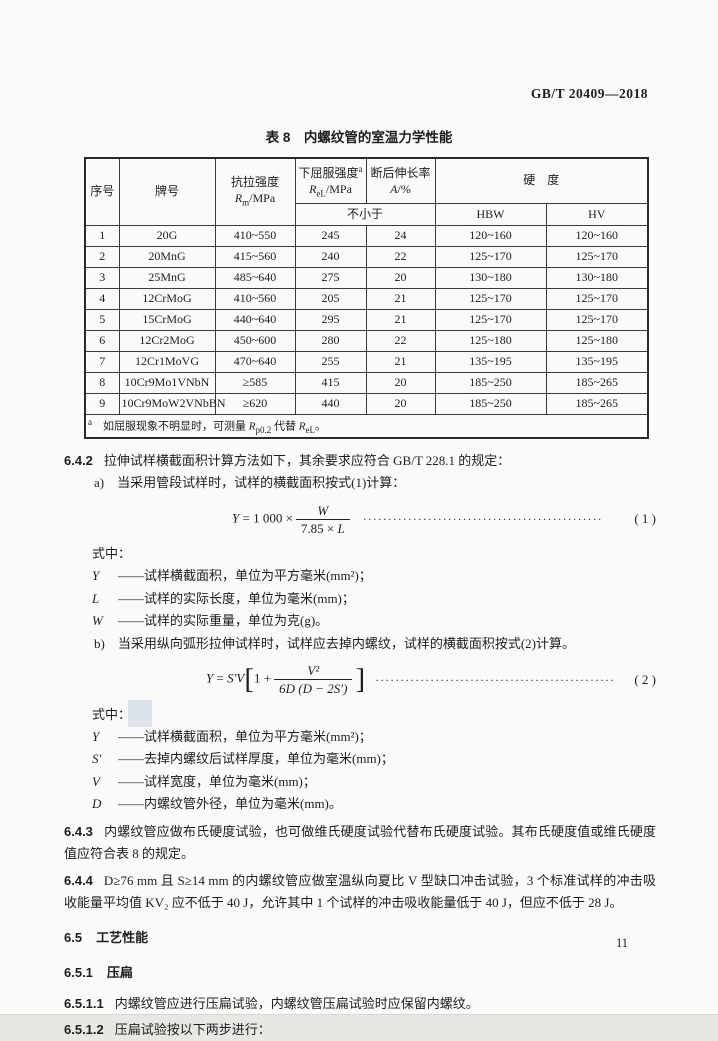 The width and height of the screenshot is (718, 1041). I want to click on table-cell: 25MnG, so click(167, 277).